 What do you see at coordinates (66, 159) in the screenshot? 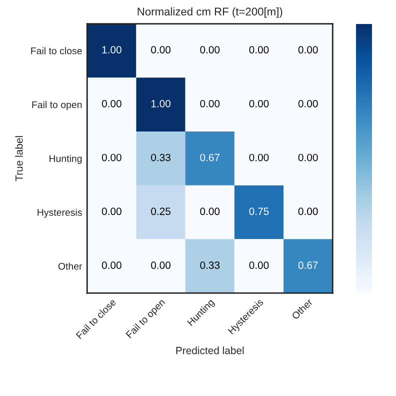
I see `y-tick-label: Hunting` at bounding box center [66, 159].